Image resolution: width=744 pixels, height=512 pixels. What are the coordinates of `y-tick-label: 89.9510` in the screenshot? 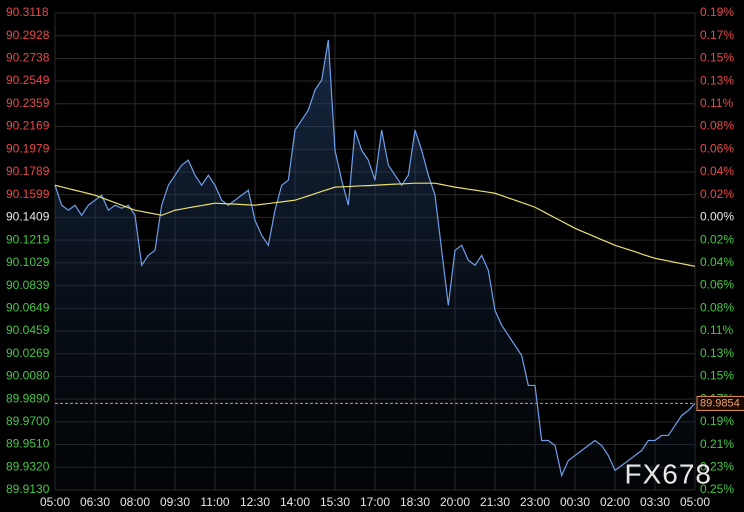 It's located at (28, 444).